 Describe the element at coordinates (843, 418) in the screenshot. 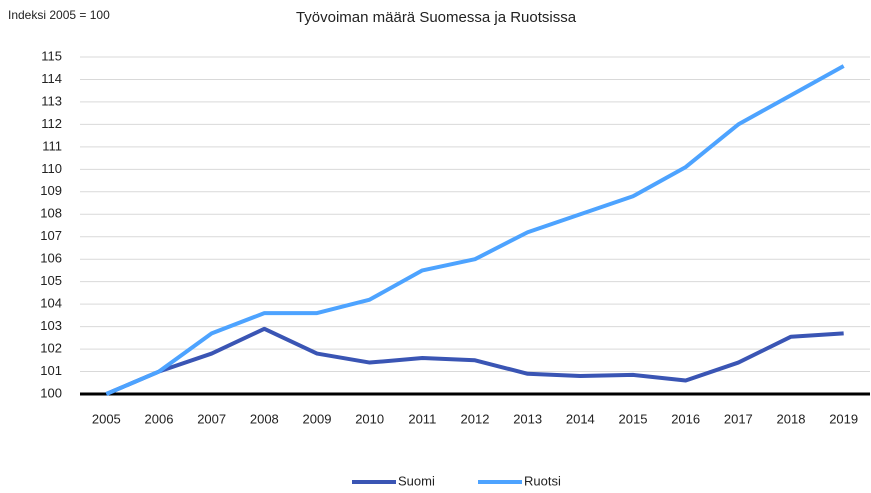

I see `x-tick-label: 2019` at that location.